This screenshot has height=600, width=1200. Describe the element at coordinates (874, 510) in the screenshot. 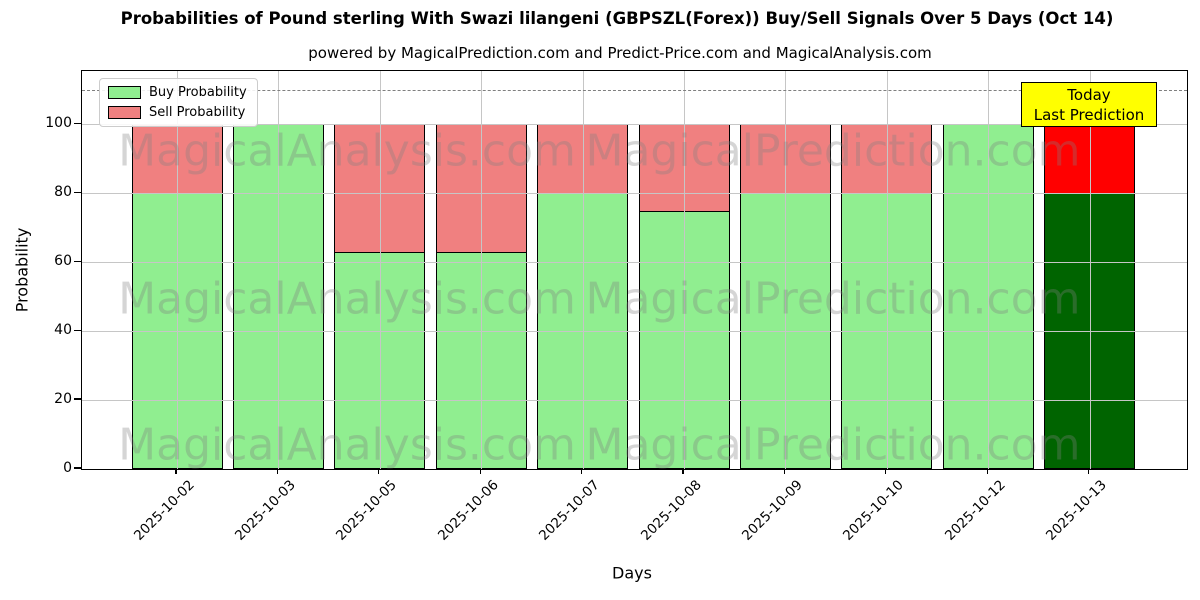

I see `x-tick-label: 2025-10-10` at that location.